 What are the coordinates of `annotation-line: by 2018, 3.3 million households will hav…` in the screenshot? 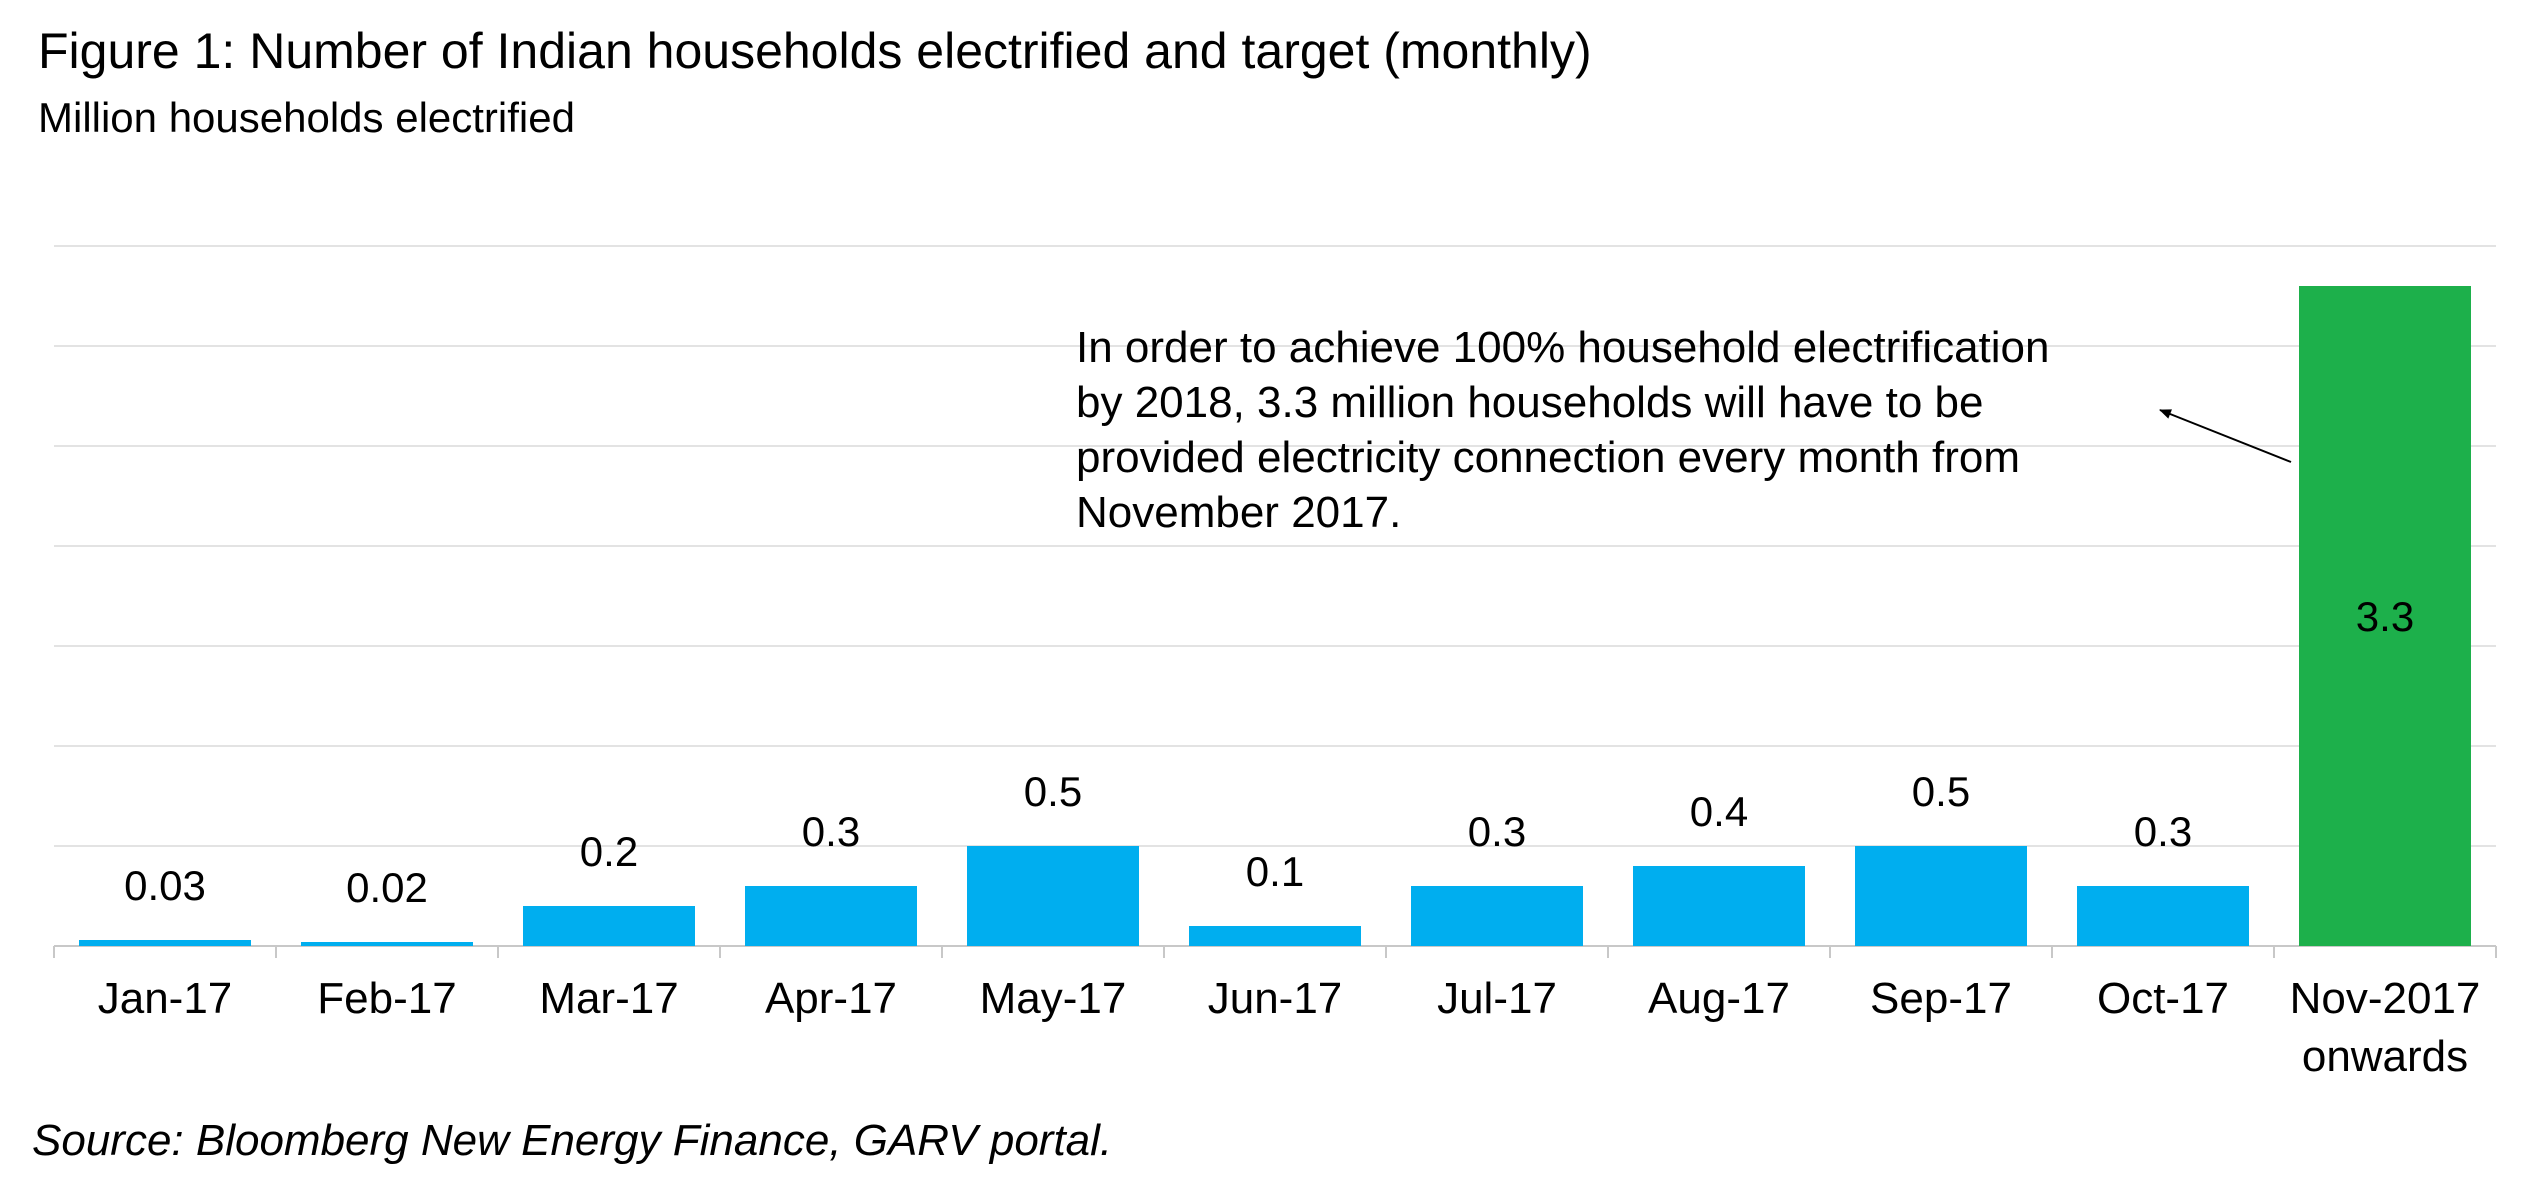 It's located at (1529, 402).